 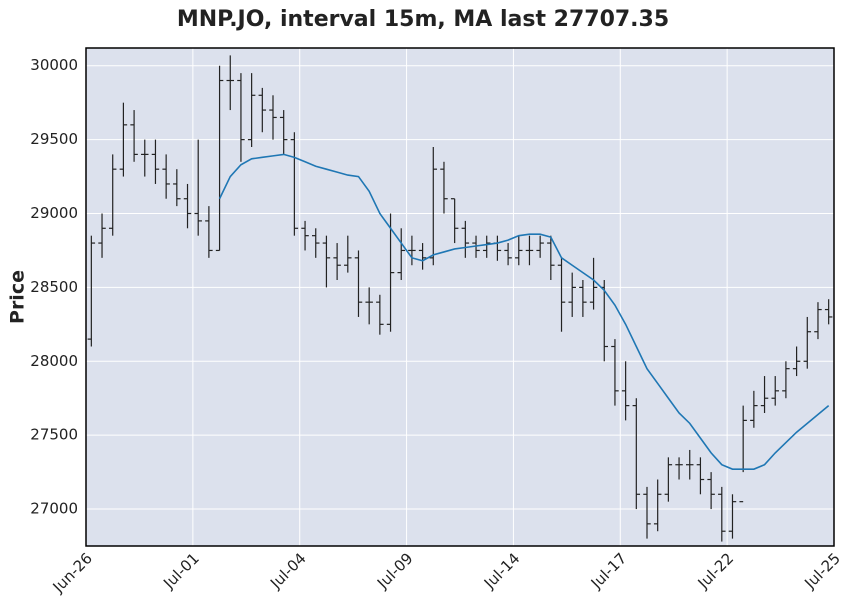 What do you see at coordinates (54, 65) in the screenshot?
I see `y-tick-label: 30000` at bounding box center [54, 65].